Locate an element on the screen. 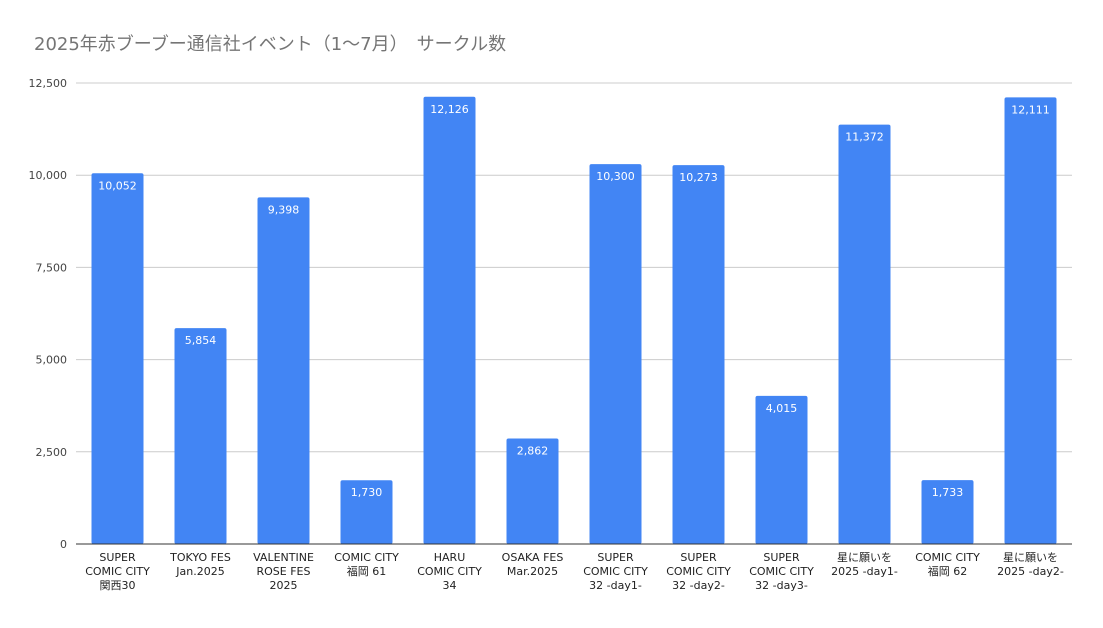 This screenshot has height=628, width=1103. x-tick-label: SUPER COMIC CITY 関西30 is located at coordinates (117, 571).